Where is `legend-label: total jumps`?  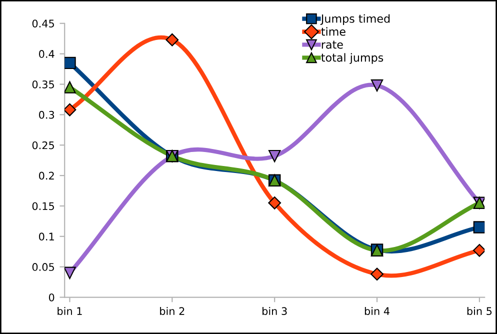
legend-label: total jumps is located at coordinates (352, 58).